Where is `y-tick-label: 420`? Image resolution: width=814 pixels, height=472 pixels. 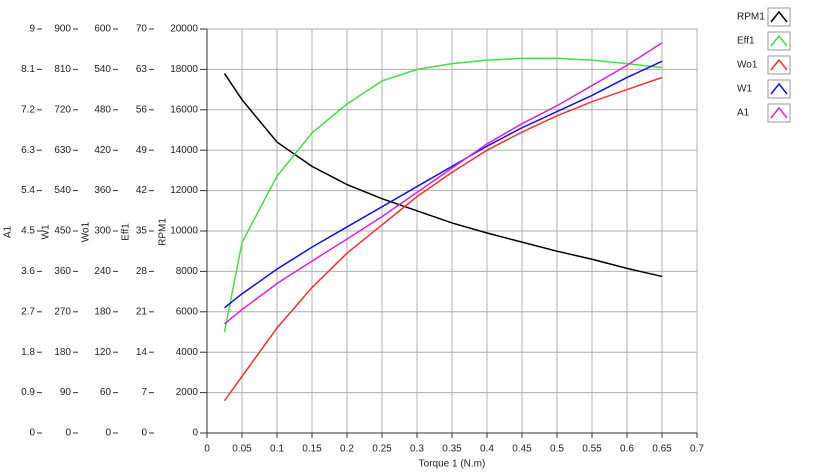 y-tick-label: 420 is located at coordinates (102, 150).